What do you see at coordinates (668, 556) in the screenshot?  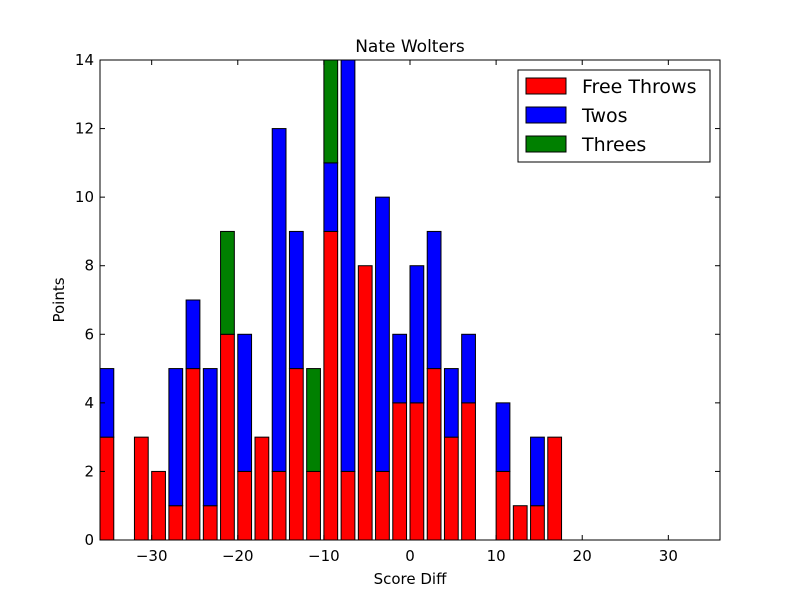 I see `x-tick-label: 30` at bounding box center [668, 556].